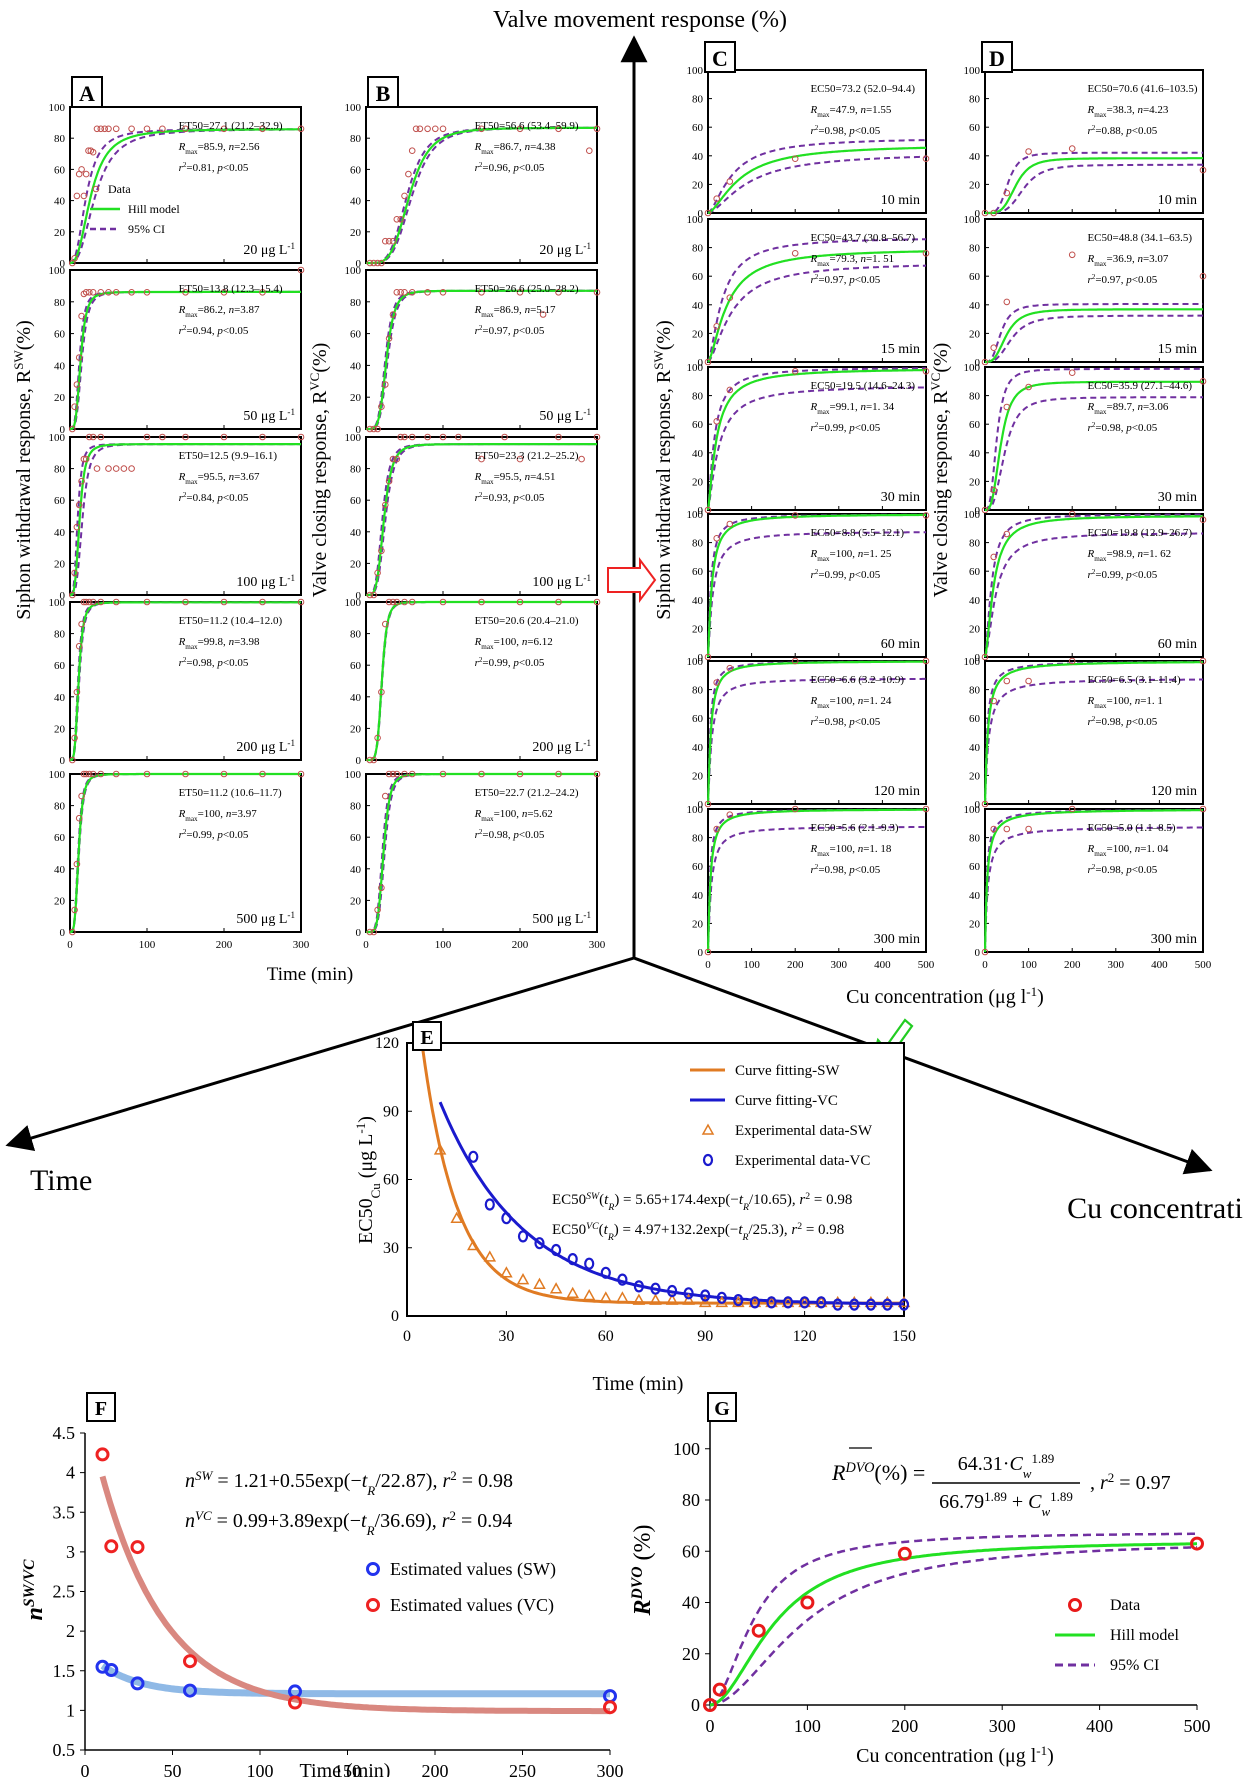 This screenshot has height=1777, width=1244. What do you see at coordinates (204, 1475) in the screenshot?
I see `equation-sw-part: SW` at bounding box center [204, 1475].